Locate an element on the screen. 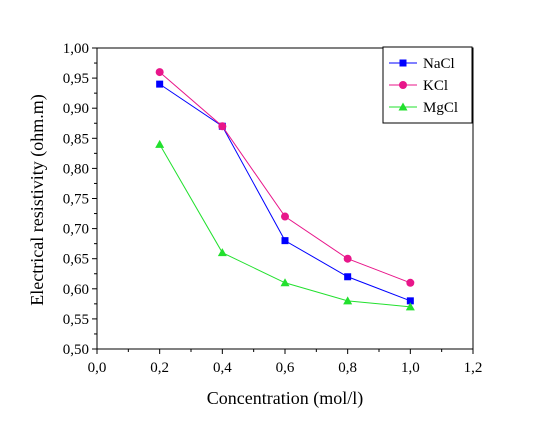  legend-marker-kcl is located at coordinates (403, 85).